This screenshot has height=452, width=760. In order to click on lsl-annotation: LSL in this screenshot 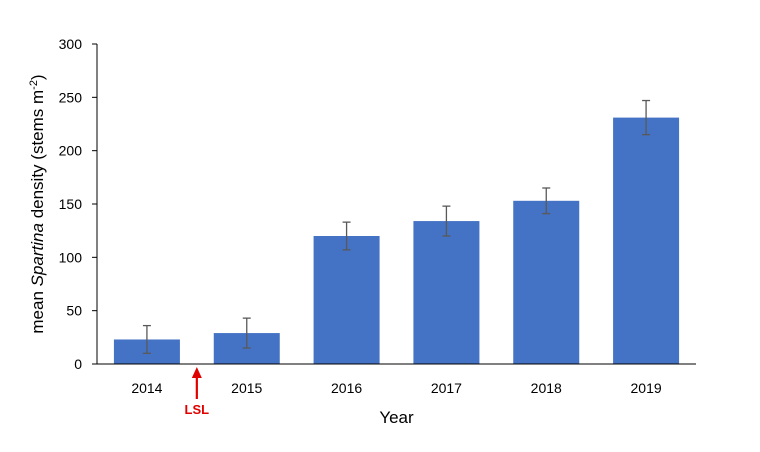, I will do `click(197, 392)`.